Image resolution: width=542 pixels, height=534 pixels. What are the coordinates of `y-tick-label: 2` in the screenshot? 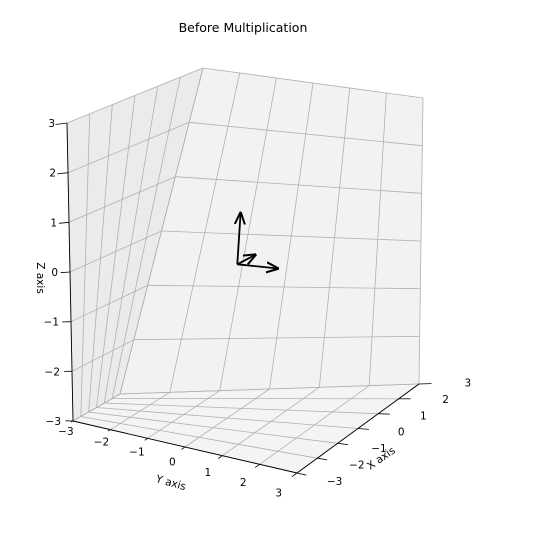 It's located at (243, 483).